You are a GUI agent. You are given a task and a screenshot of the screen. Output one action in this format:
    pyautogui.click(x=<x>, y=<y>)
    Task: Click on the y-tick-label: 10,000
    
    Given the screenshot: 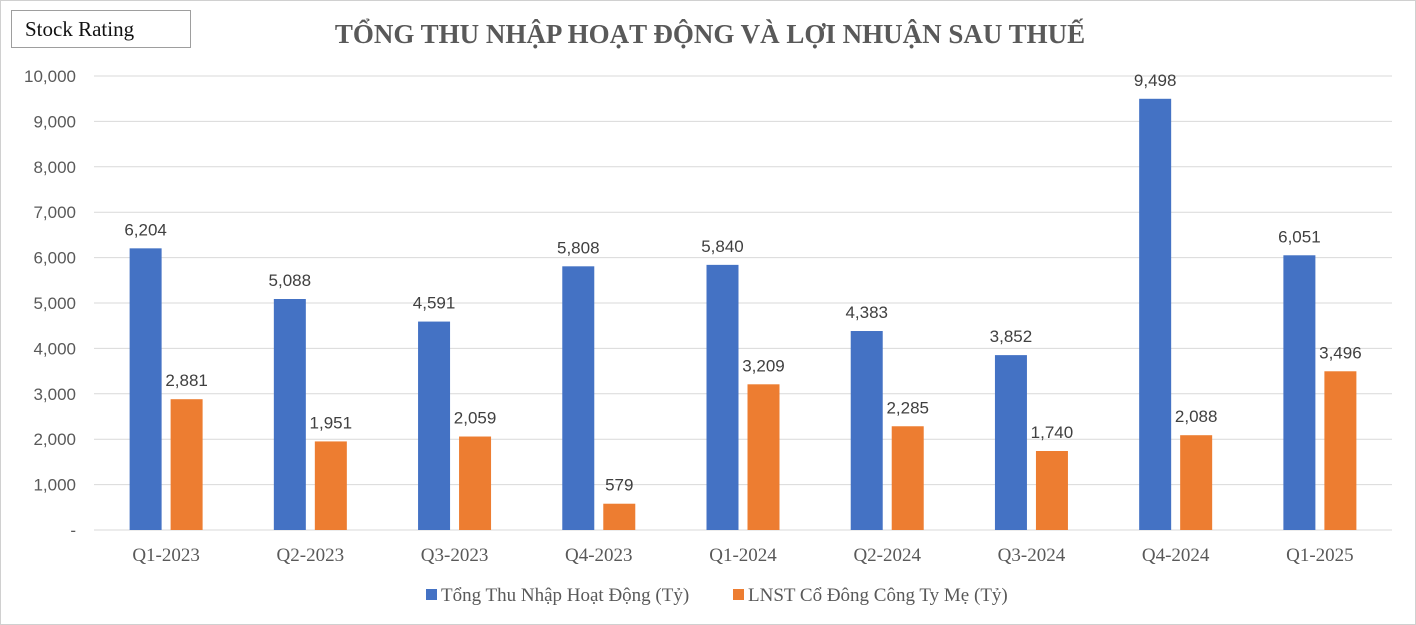 What is the action you would take?
    pyautogui.click(x=50, y=76)
    